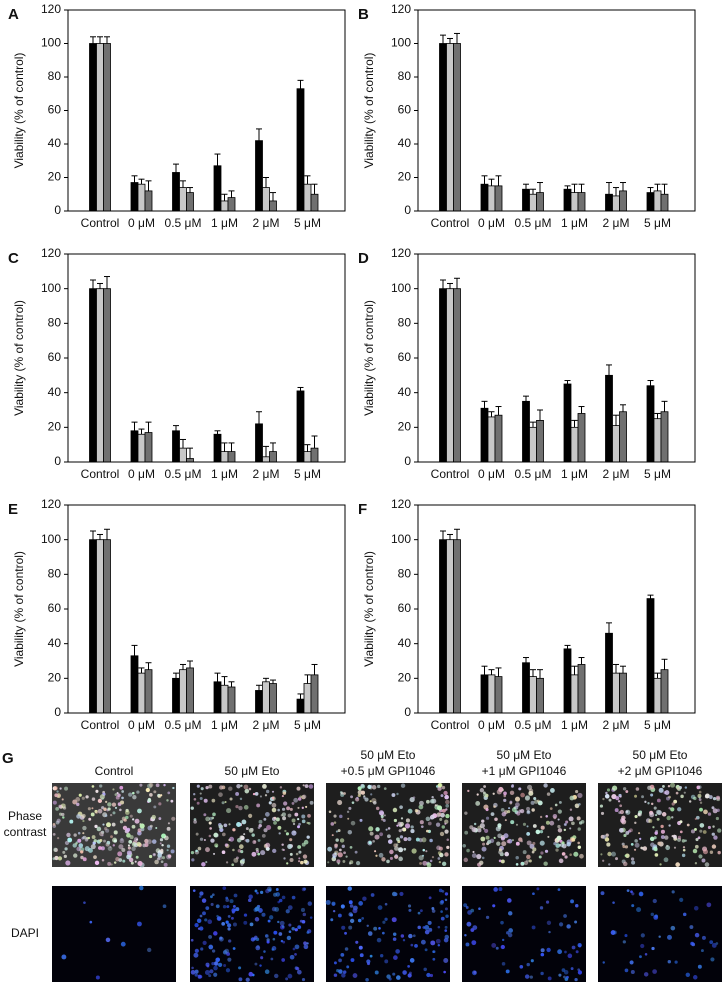 This screenshot has width=724, height=983. What do you see at coordinates (206, 609) in the screenshot?
I see `plot-frame` at bounding box center [206, 609].